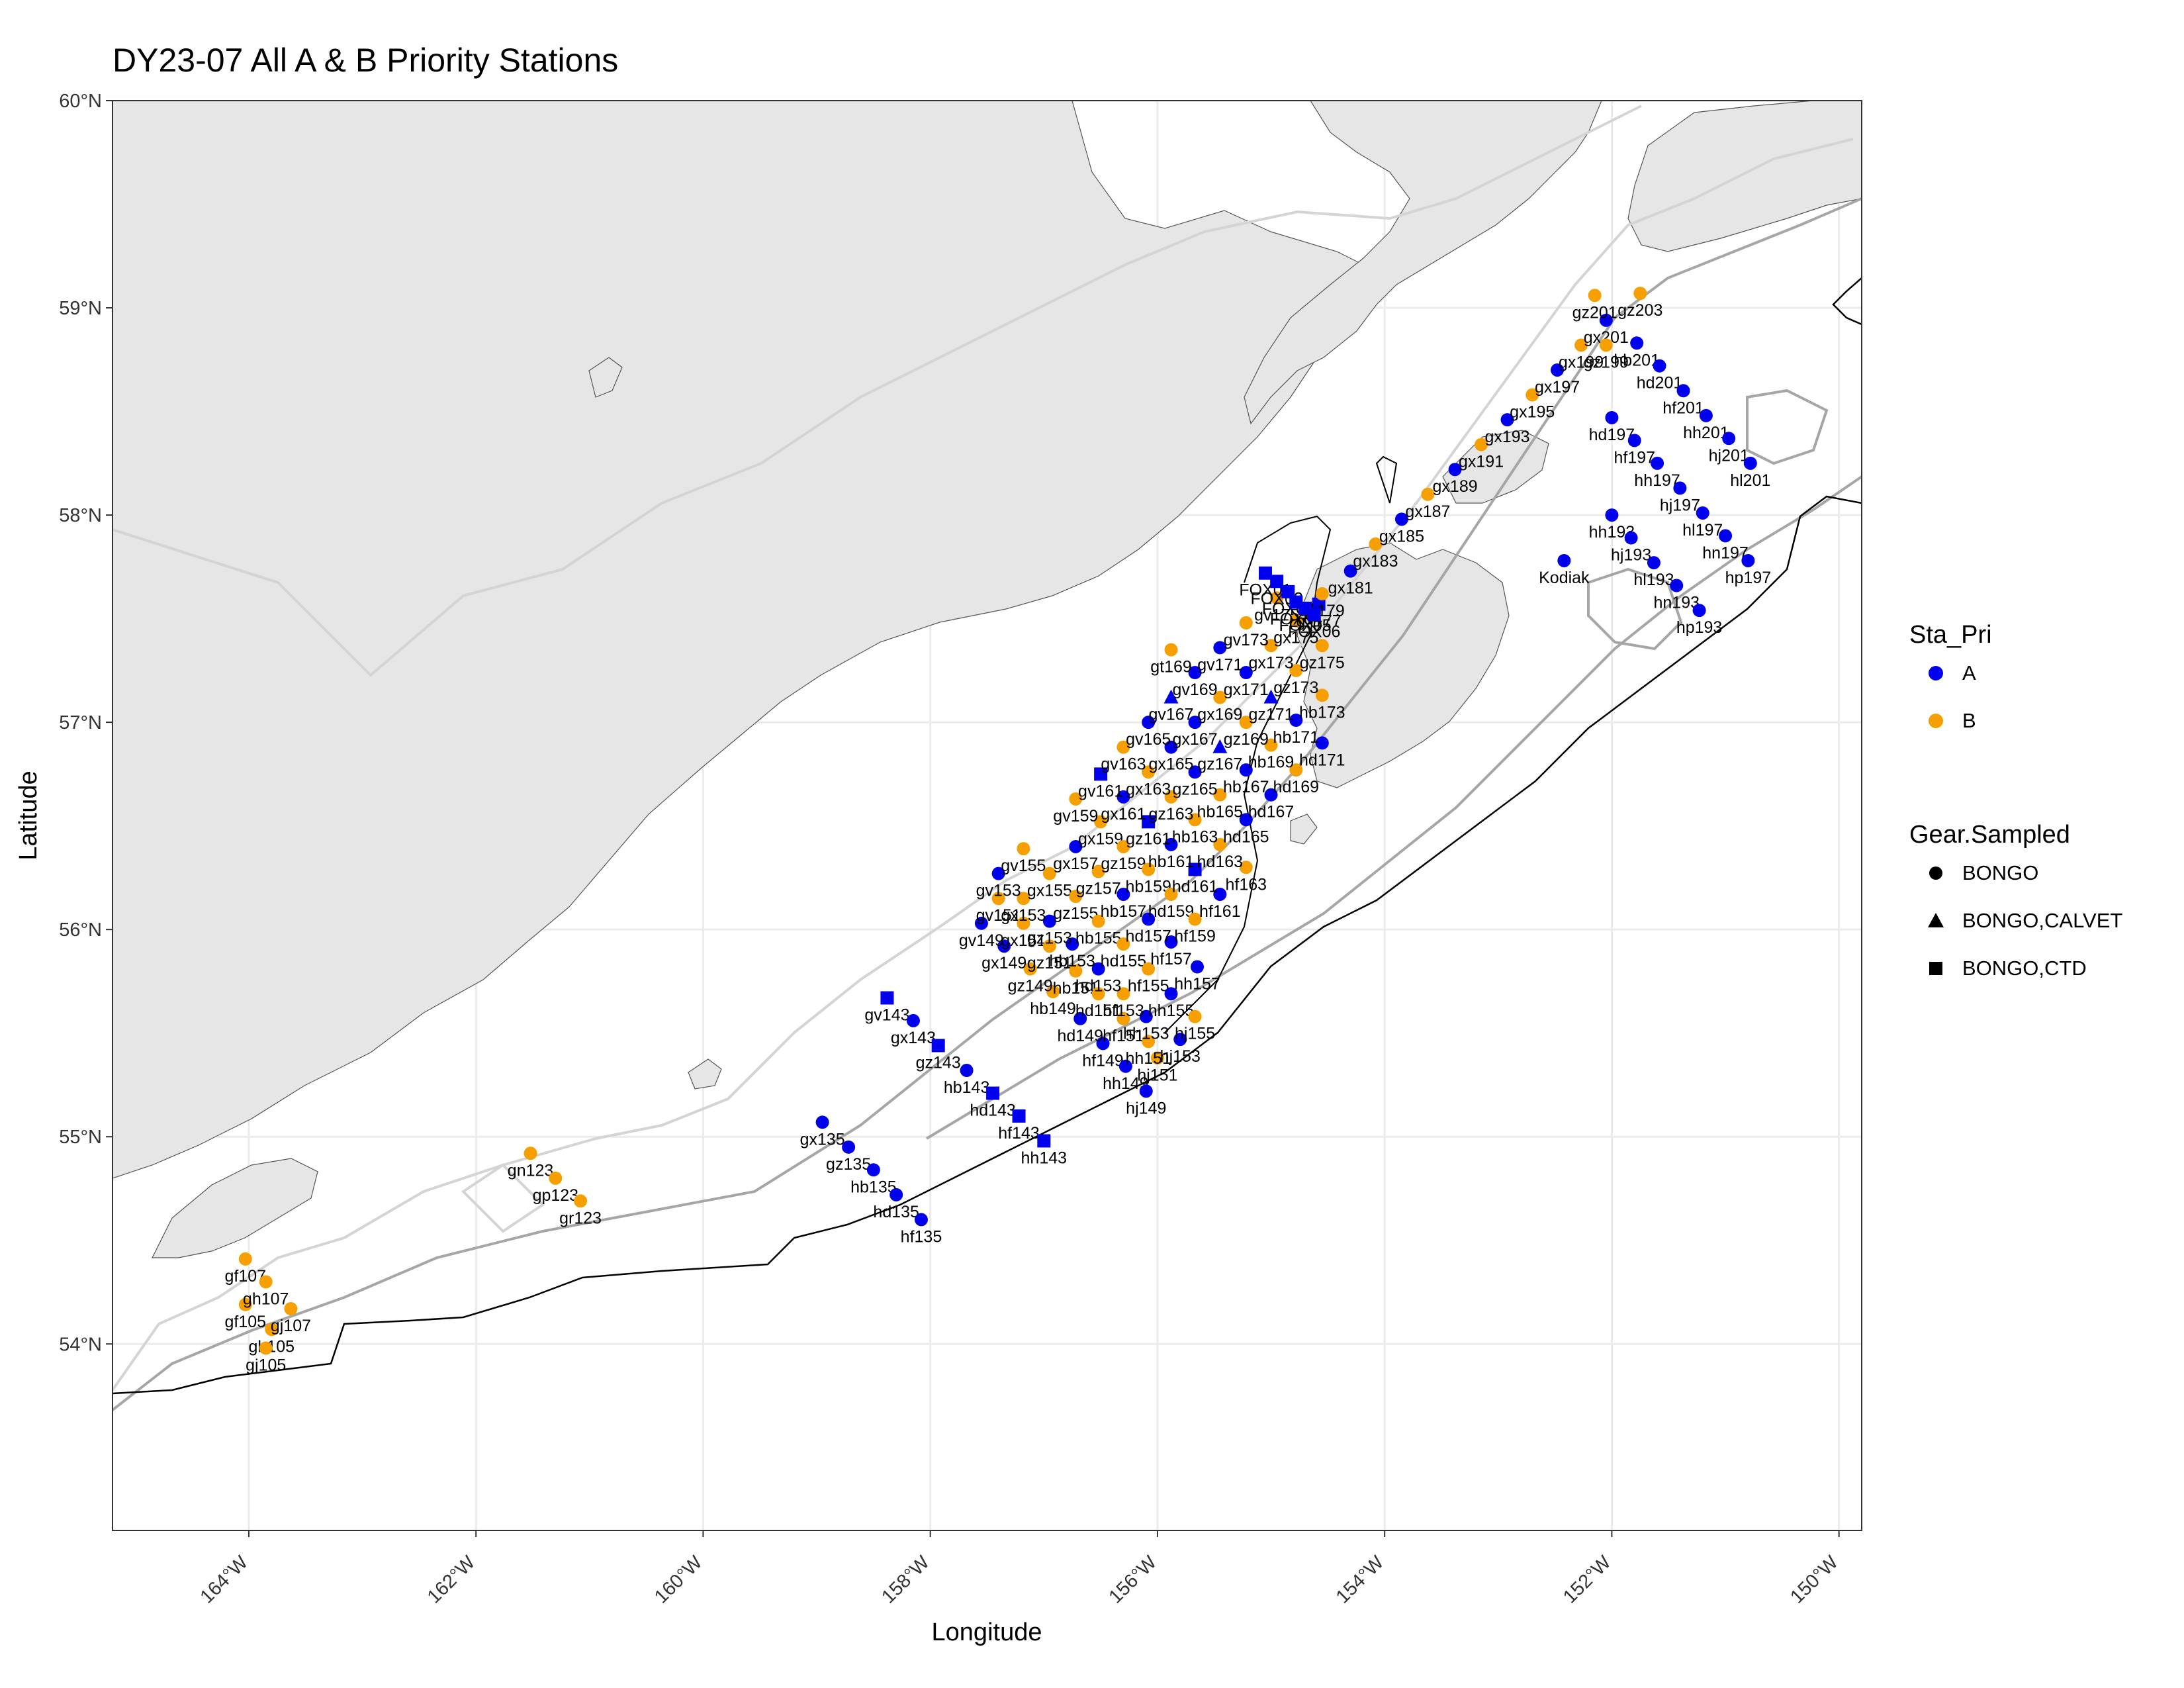 The image size is (2184, 1688). Describe the element at coordinates (1587, 1580) in the screenshot. I see `x-tick-label: 152°W` at that location.